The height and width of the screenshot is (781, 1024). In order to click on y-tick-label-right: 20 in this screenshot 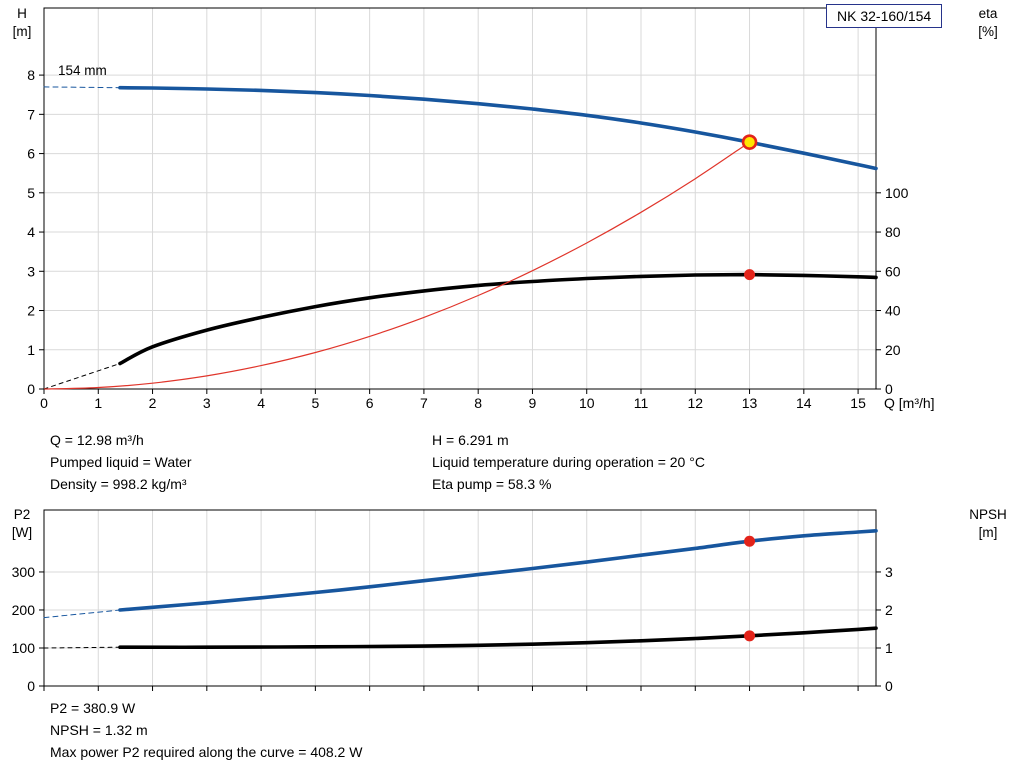, I will do `click(893, 350)`.